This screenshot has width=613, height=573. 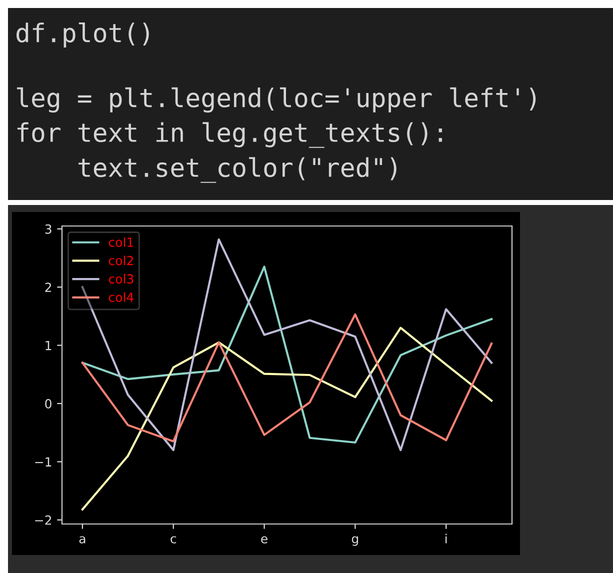 I want to click on text: text.set_color("red"), so click(x=237, y=170).